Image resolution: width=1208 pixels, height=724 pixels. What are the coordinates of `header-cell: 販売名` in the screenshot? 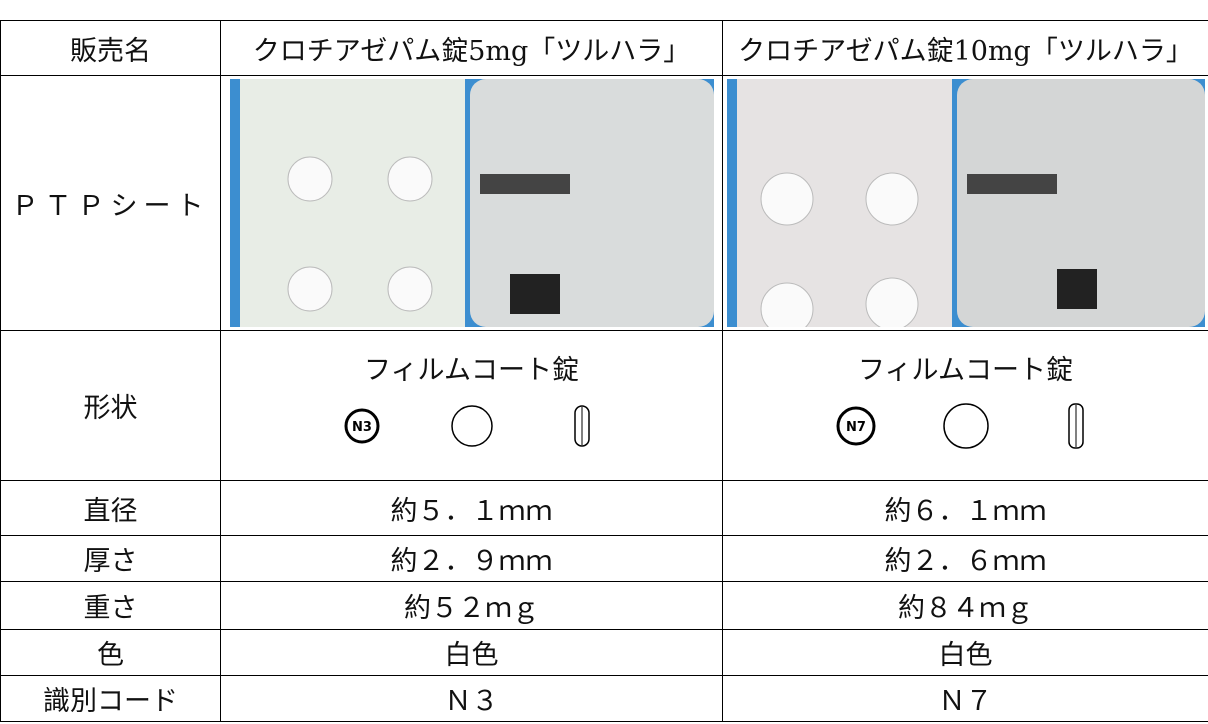 It's located at (110, 48).